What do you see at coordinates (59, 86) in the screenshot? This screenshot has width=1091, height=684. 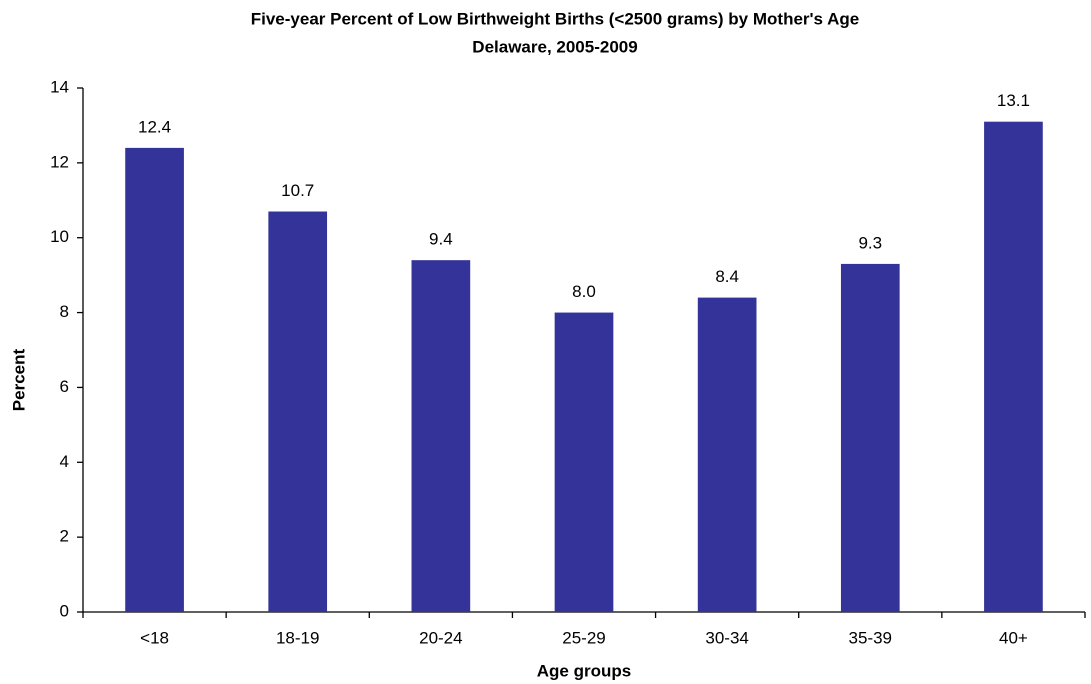 I see `y-tick-label: 14` at bounding box center [59, 86].